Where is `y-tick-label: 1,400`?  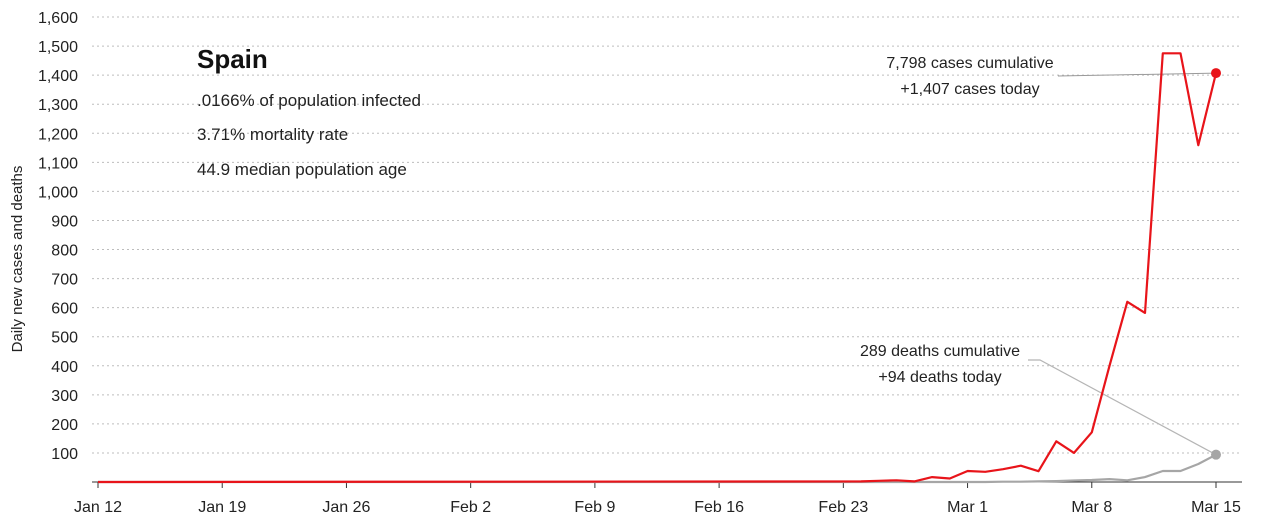 y-tick-label: 1,400 is located at coordinates (58, 76).